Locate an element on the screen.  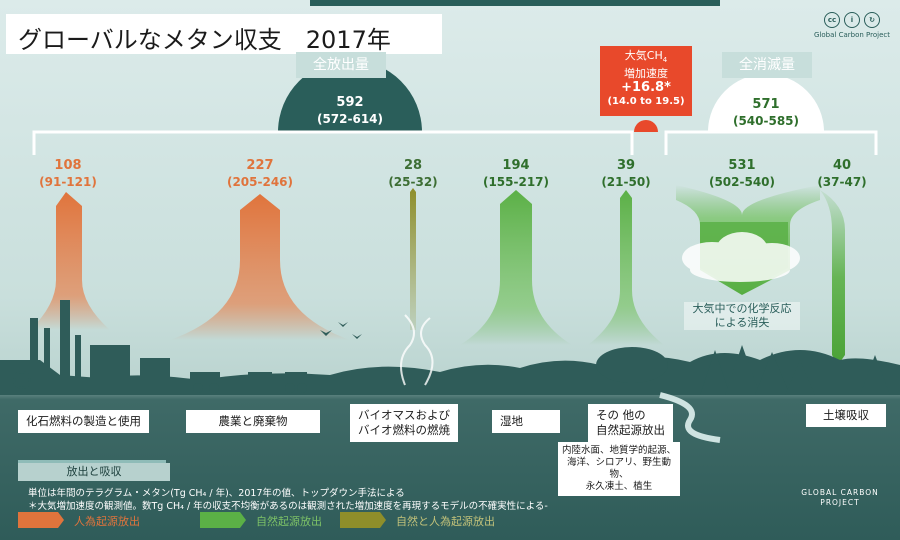
sinks-bracket is located at coordinates (771, 142).